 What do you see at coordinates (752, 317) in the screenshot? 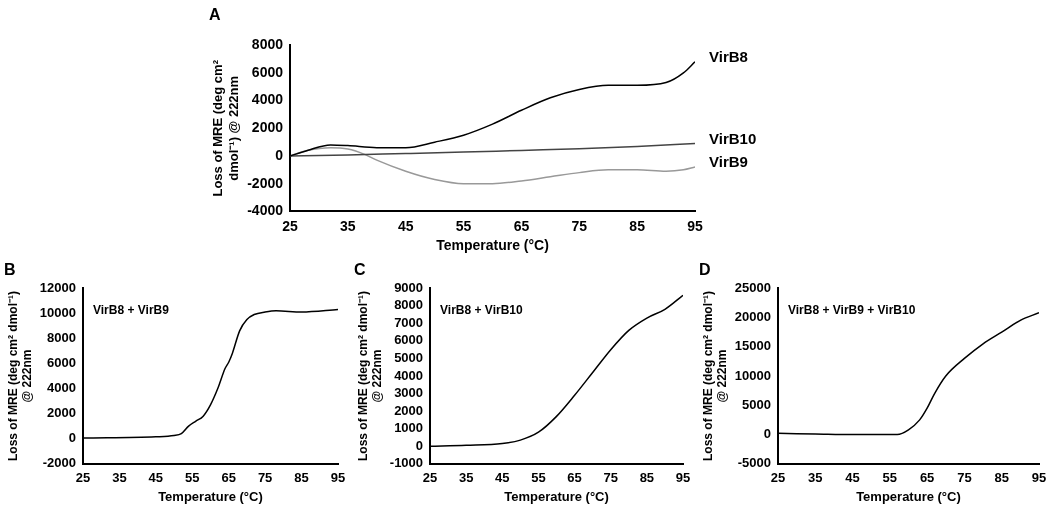
I see `y-tick-label: 20000` at bounding box center [752, 317].